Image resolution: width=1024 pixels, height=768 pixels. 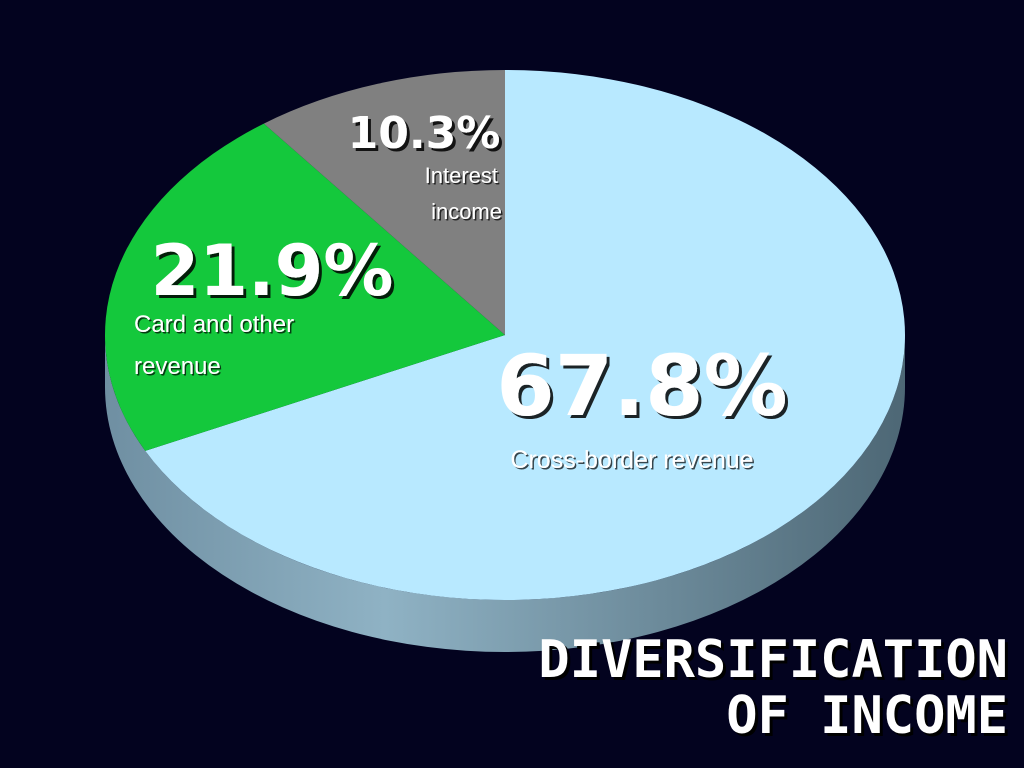 I want to click on slice-1-category-label-line-1: Cross-border revenue, so click(x=631, y=460).